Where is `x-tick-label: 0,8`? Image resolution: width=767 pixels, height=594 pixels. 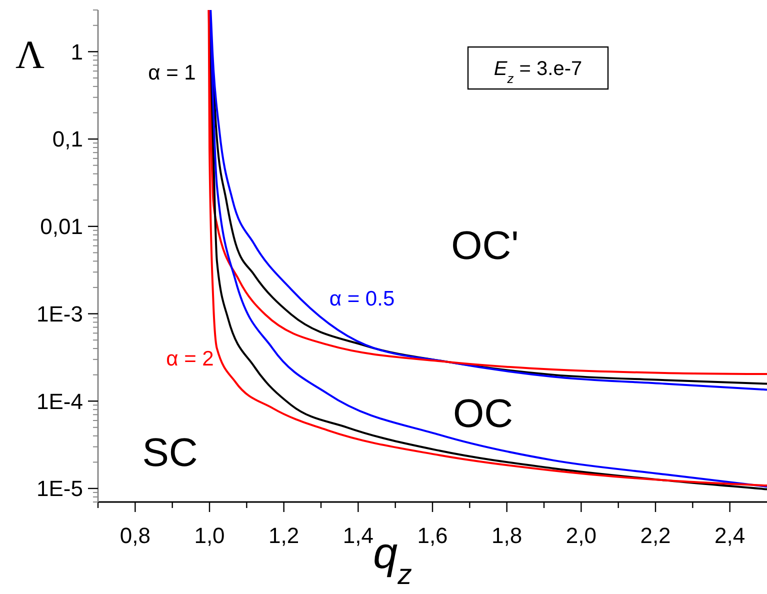
x-tick-label: 0,8 is located at coordinates (135, 535).